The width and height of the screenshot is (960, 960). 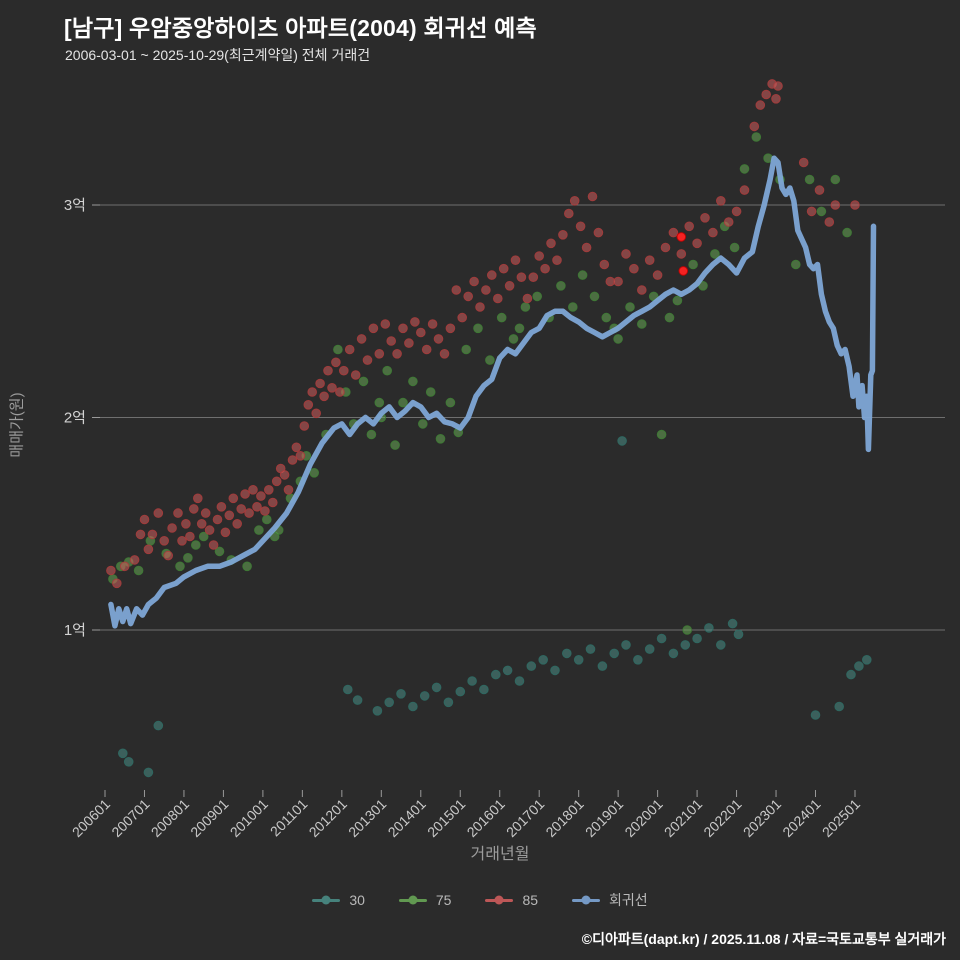 What do you see at coordinates (530, 900) in the screenshot?
I see `legend-label: 85` at bounding box center [530, 900].